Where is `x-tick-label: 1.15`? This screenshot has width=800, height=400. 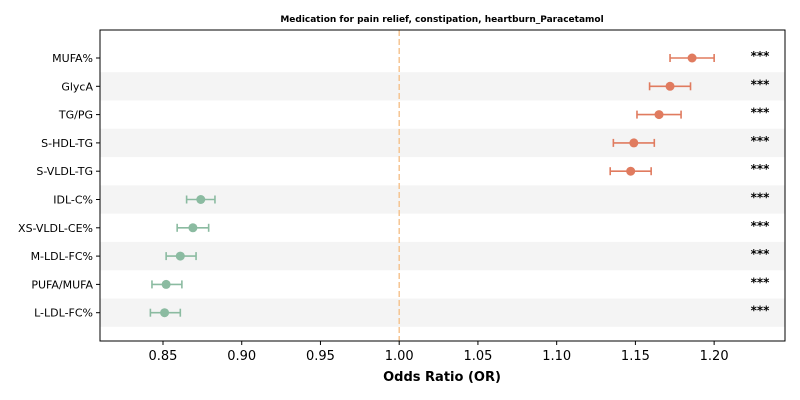
x-tick-label: 1.15 is located at coordinates (635, 356).